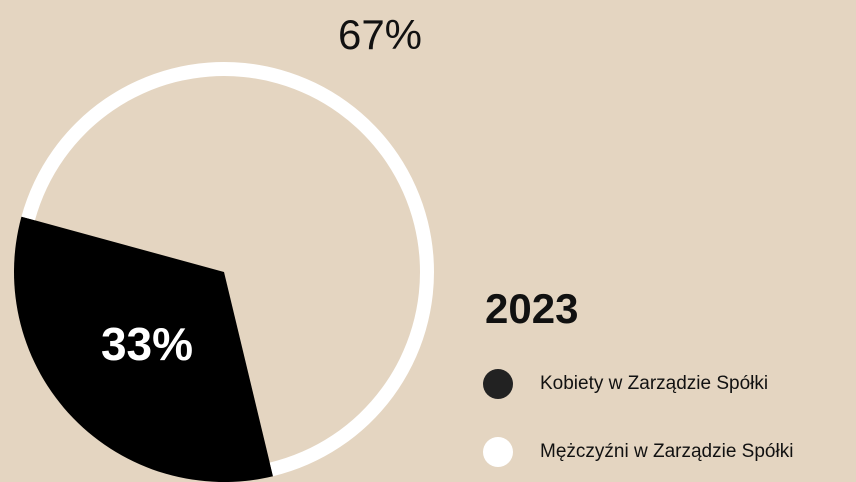  I want to click on legend-label: Mężczyźni w Zarządzie Spółki, so click(666, 451).